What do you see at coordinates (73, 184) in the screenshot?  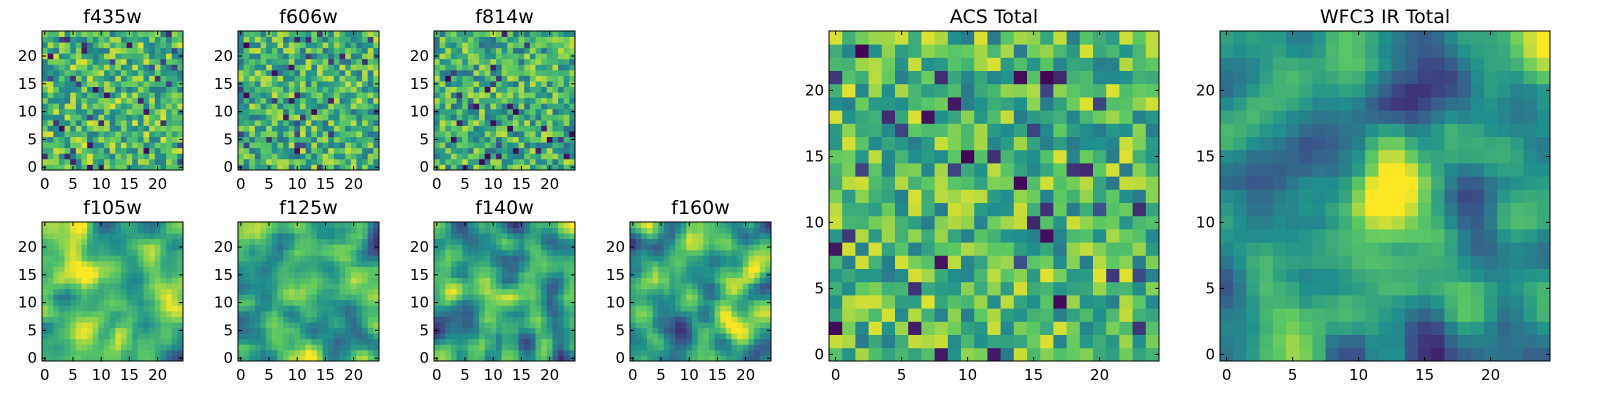 I see `x-tick-label: 5` at bounding box center [73, 184].